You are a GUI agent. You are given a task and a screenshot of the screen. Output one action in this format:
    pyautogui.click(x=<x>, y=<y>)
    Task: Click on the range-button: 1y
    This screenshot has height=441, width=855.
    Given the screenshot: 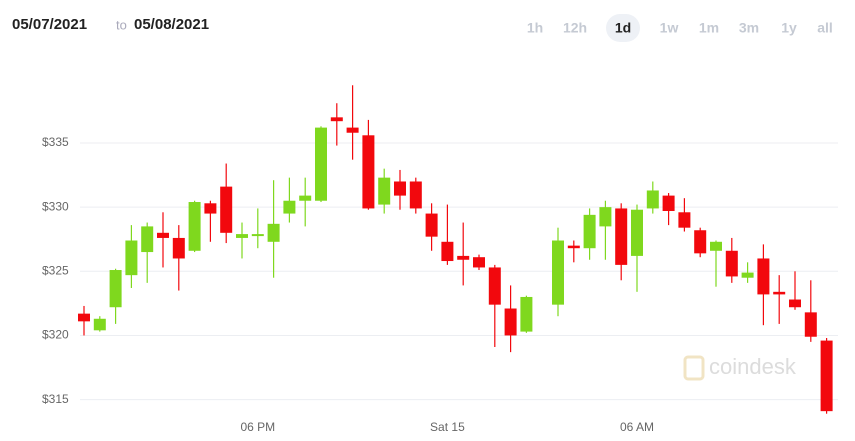 What is the action you would take?
    pyautogui.click(x=789, y=28)
    